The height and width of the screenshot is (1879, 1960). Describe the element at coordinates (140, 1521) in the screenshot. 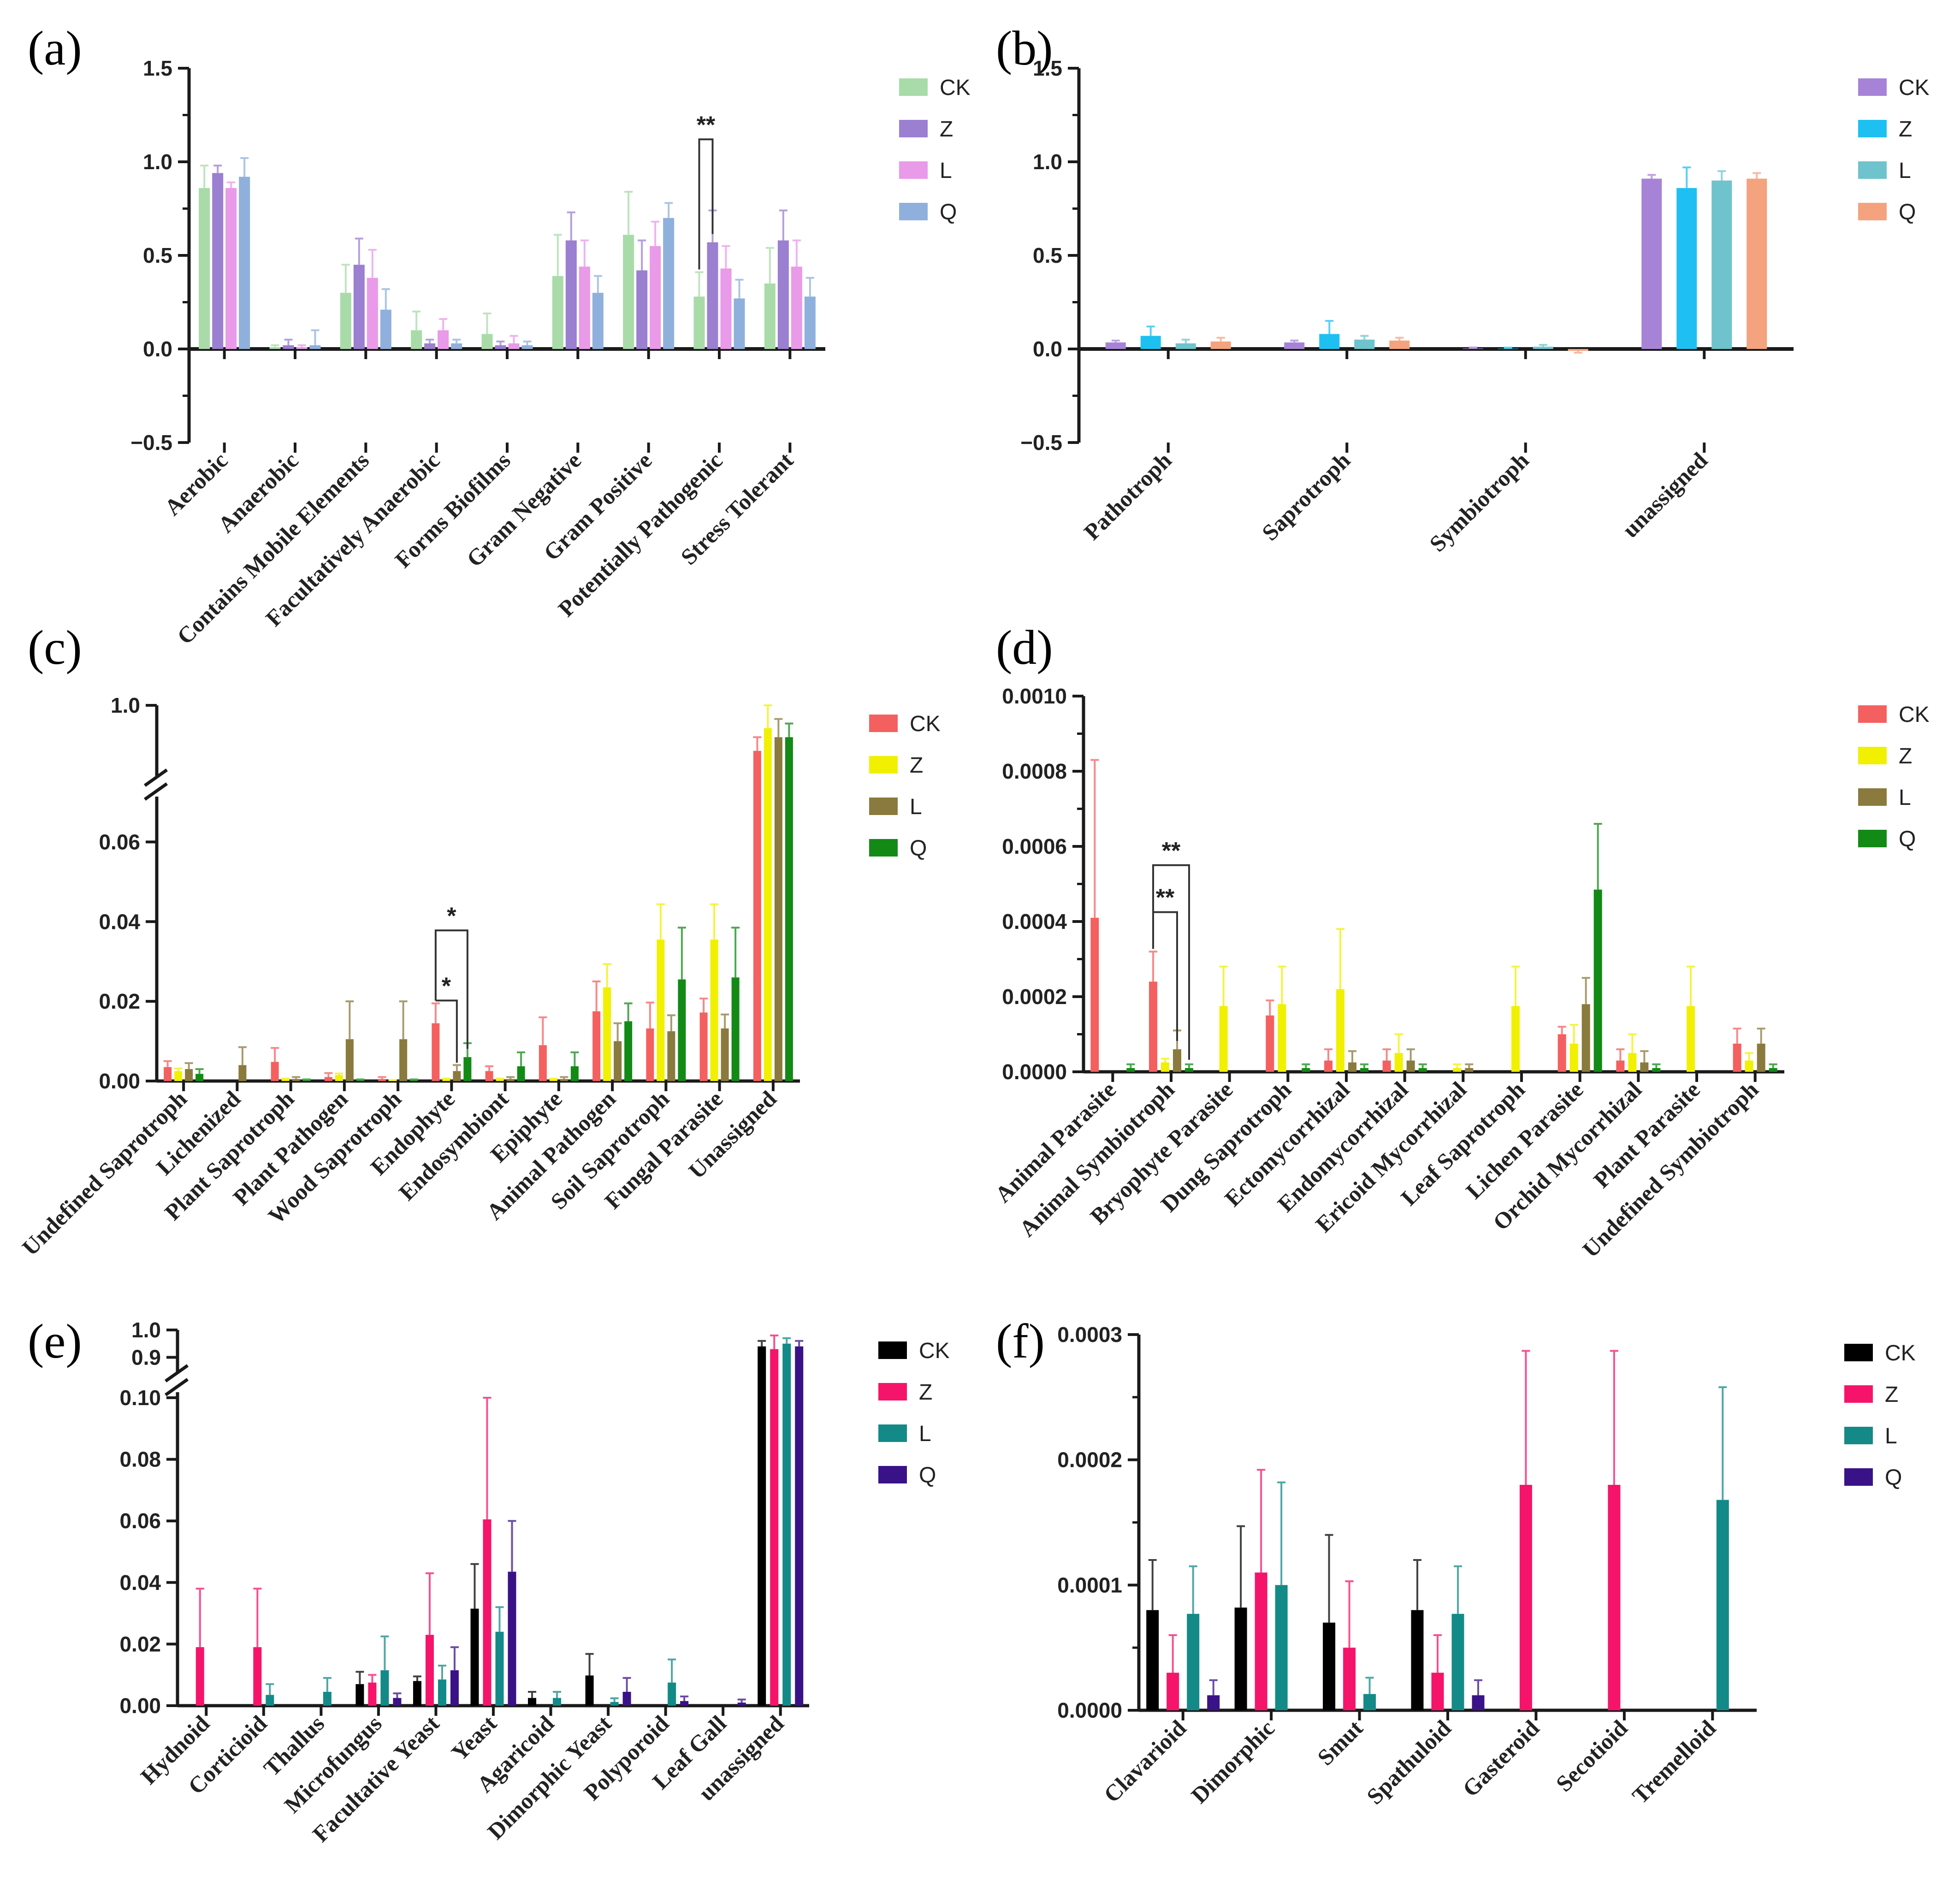

I see `y-tick-label: 0.06` at that location.